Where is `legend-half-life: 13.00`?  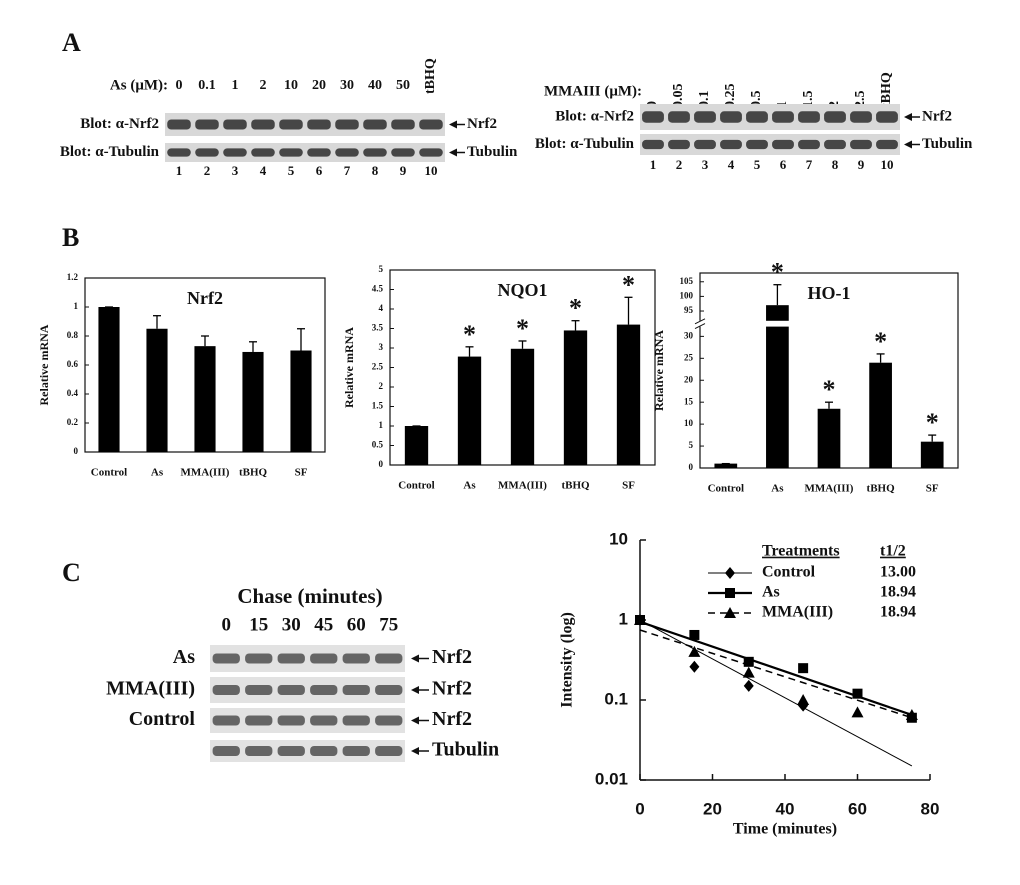 legend-half-life: 13.00 is located at coordinates (898, 572).